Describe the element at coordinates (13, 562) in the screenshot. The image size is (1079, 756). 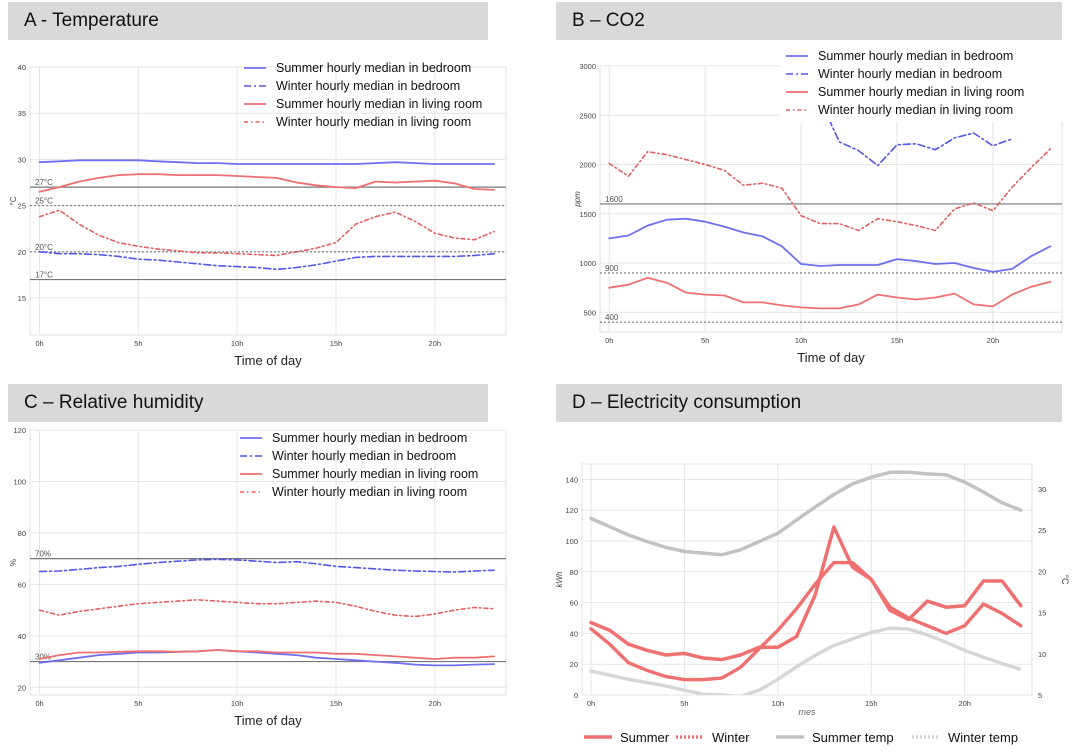
I see `y-axis-label: %` at that location.